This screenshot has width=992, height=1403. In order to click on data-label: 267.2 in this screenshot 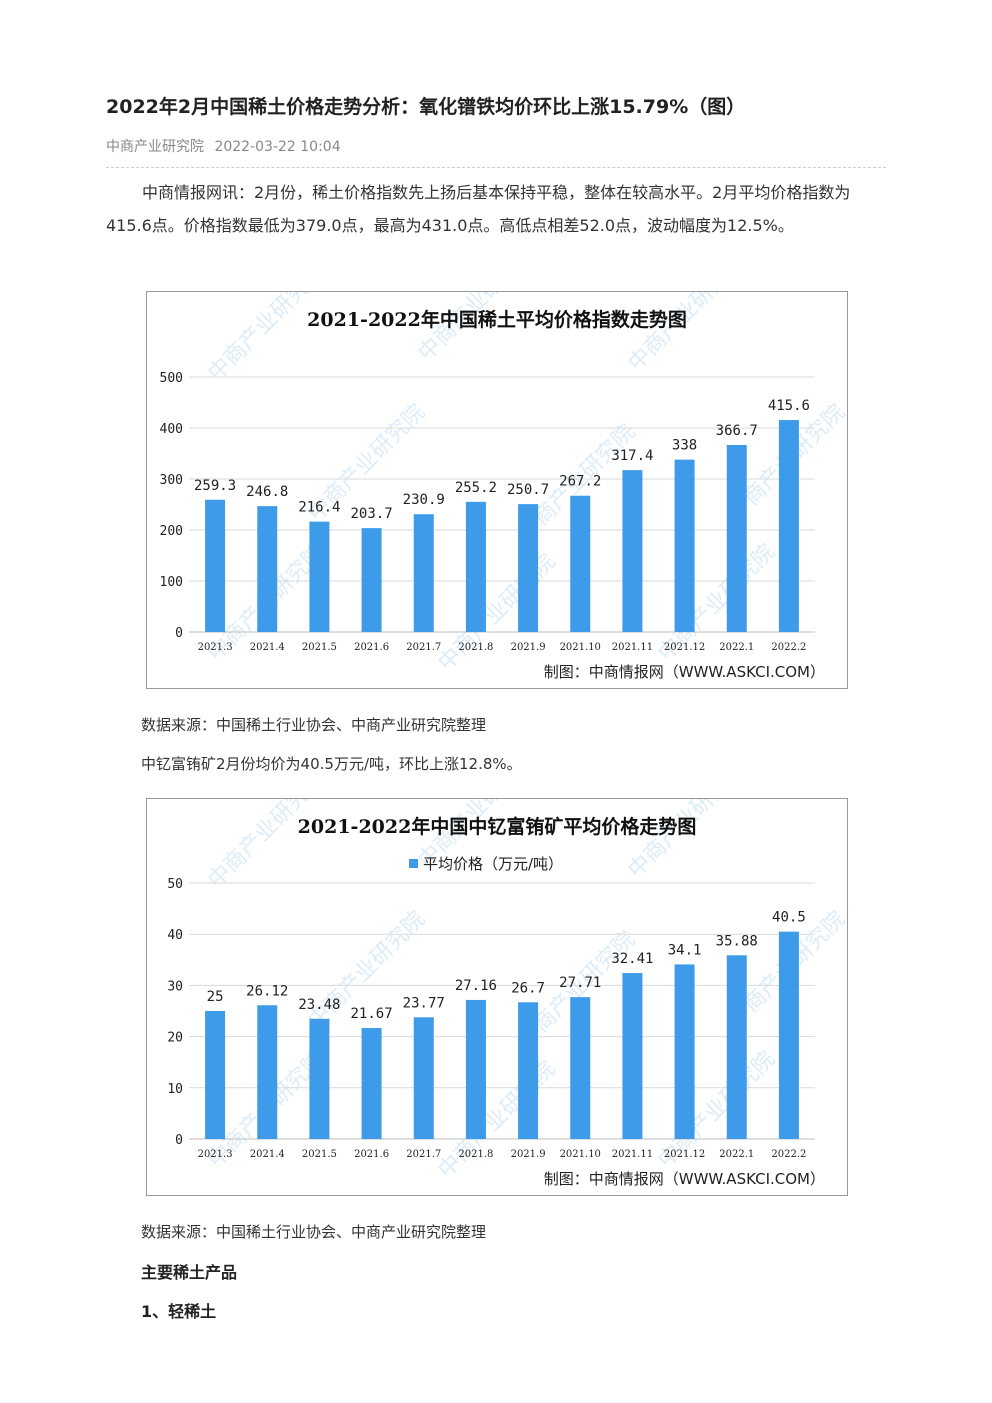, I will do `click(580, 482)`.